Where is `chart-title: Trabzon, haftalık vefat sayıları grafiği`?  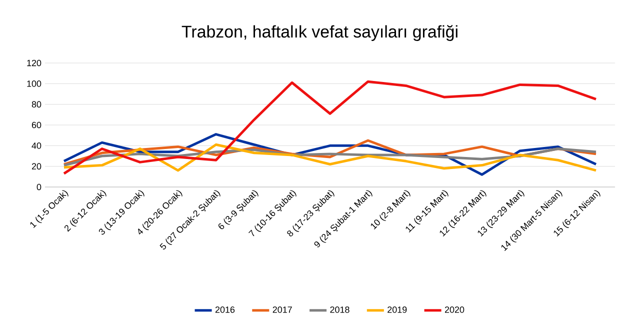 chart-title: Trabzon, haftalık vefat sayıları grafiği is located at coordinates (320, 33).